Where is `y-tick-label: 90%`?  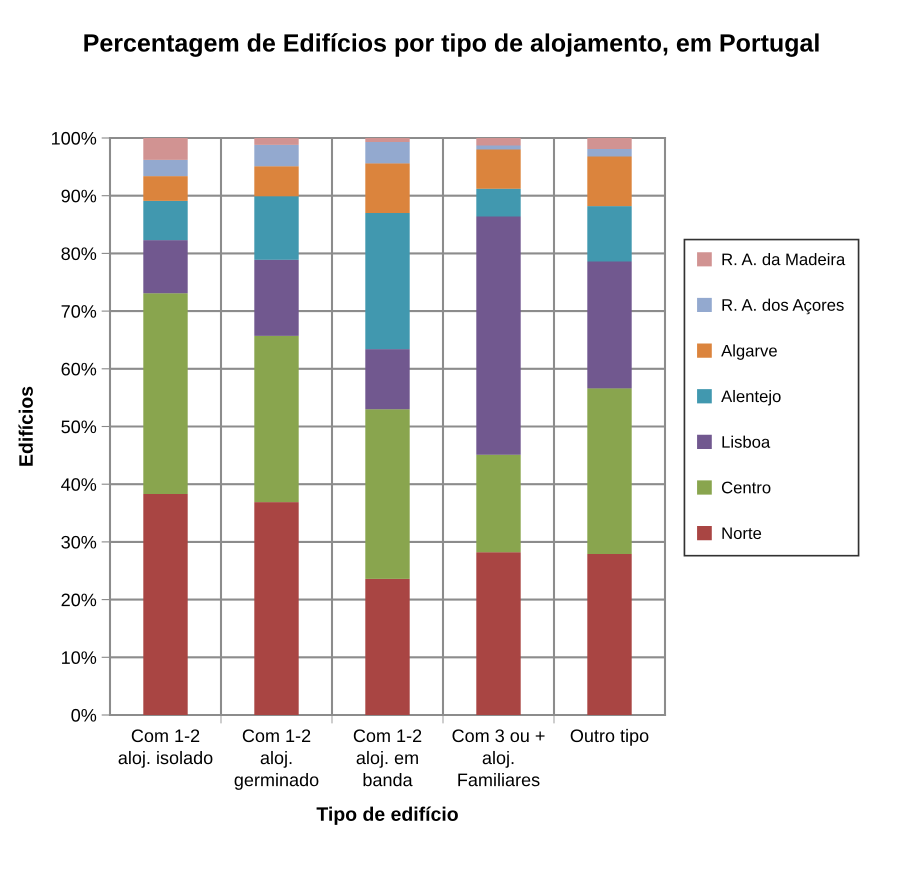 y-tick-label: 90% is located at coordinates (79, 196).